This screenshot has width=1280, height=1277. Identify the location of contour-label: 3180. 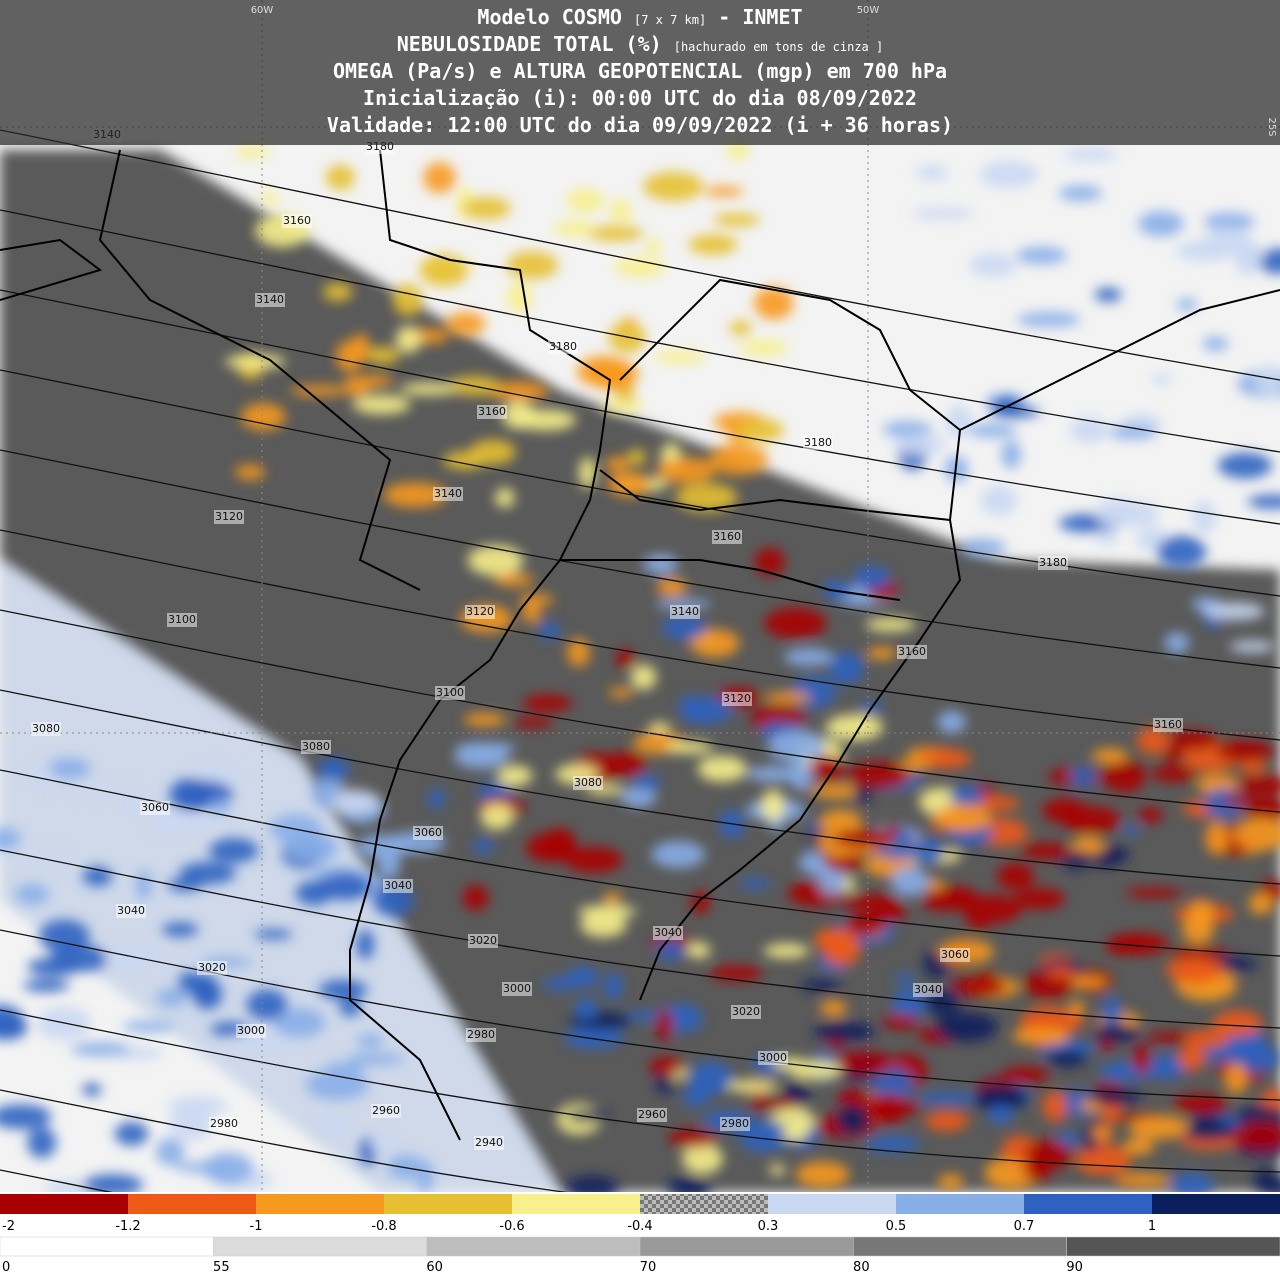
(563, 346).